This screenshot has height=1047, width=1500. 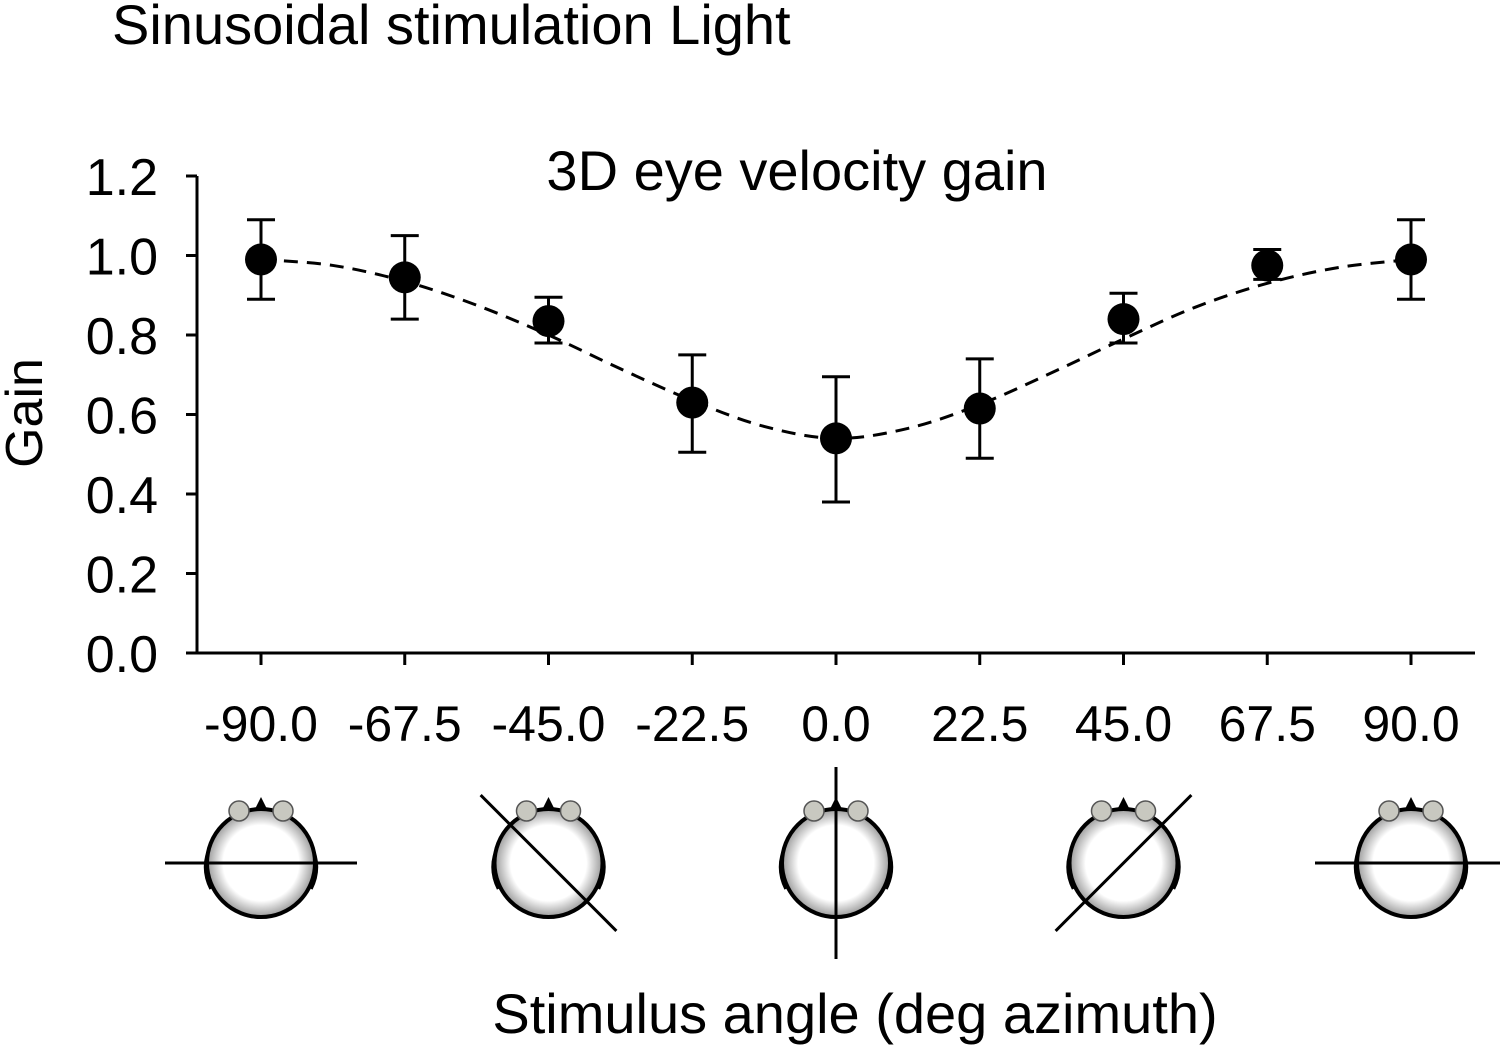 I want to click on x-tick-label: 0.0, so click(x=836, y=724).